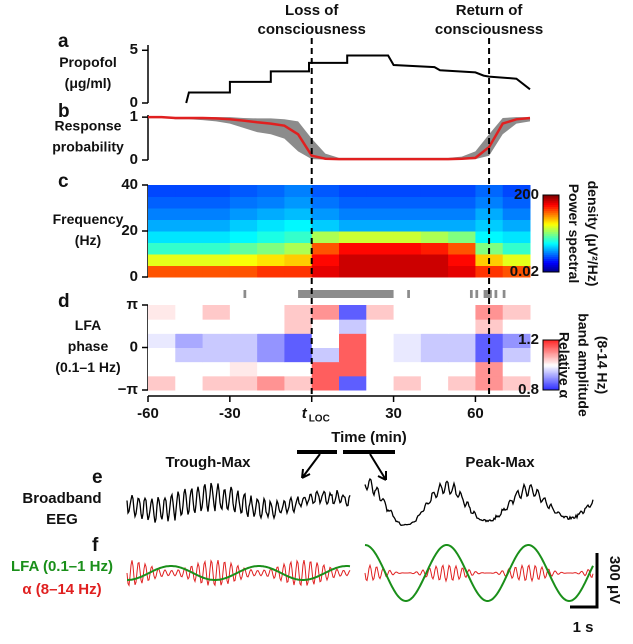  Describe the element at coordinates (524, 271) in the screenshot. I see `colorbar-tick-label: 0.02` at that location.